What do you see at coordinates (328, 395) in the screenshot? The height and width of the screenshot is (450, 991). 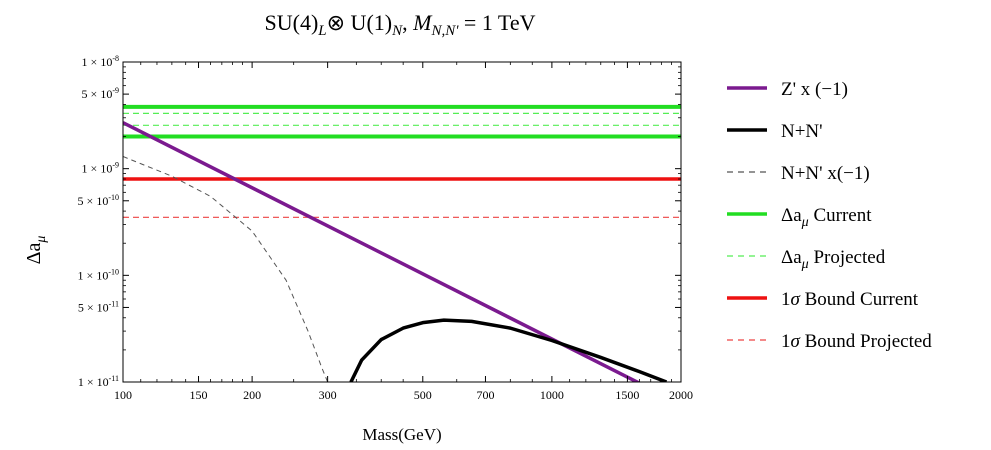 I see `x-tick-label: 300` at bounding box center [328, 395].